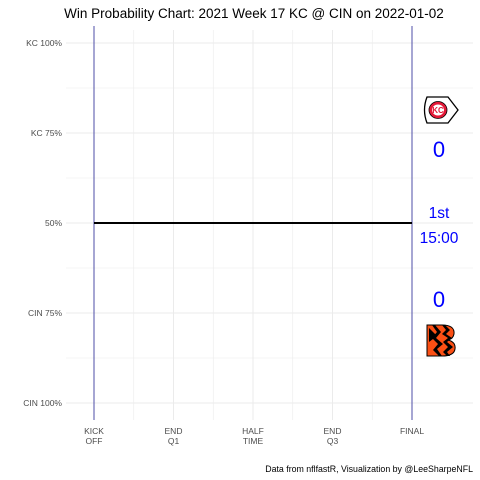  What do you see at coordinates (42, 403) in the screenshot?
I see `y-tick-label: CIN 100%` at bounding box center [42, 403].